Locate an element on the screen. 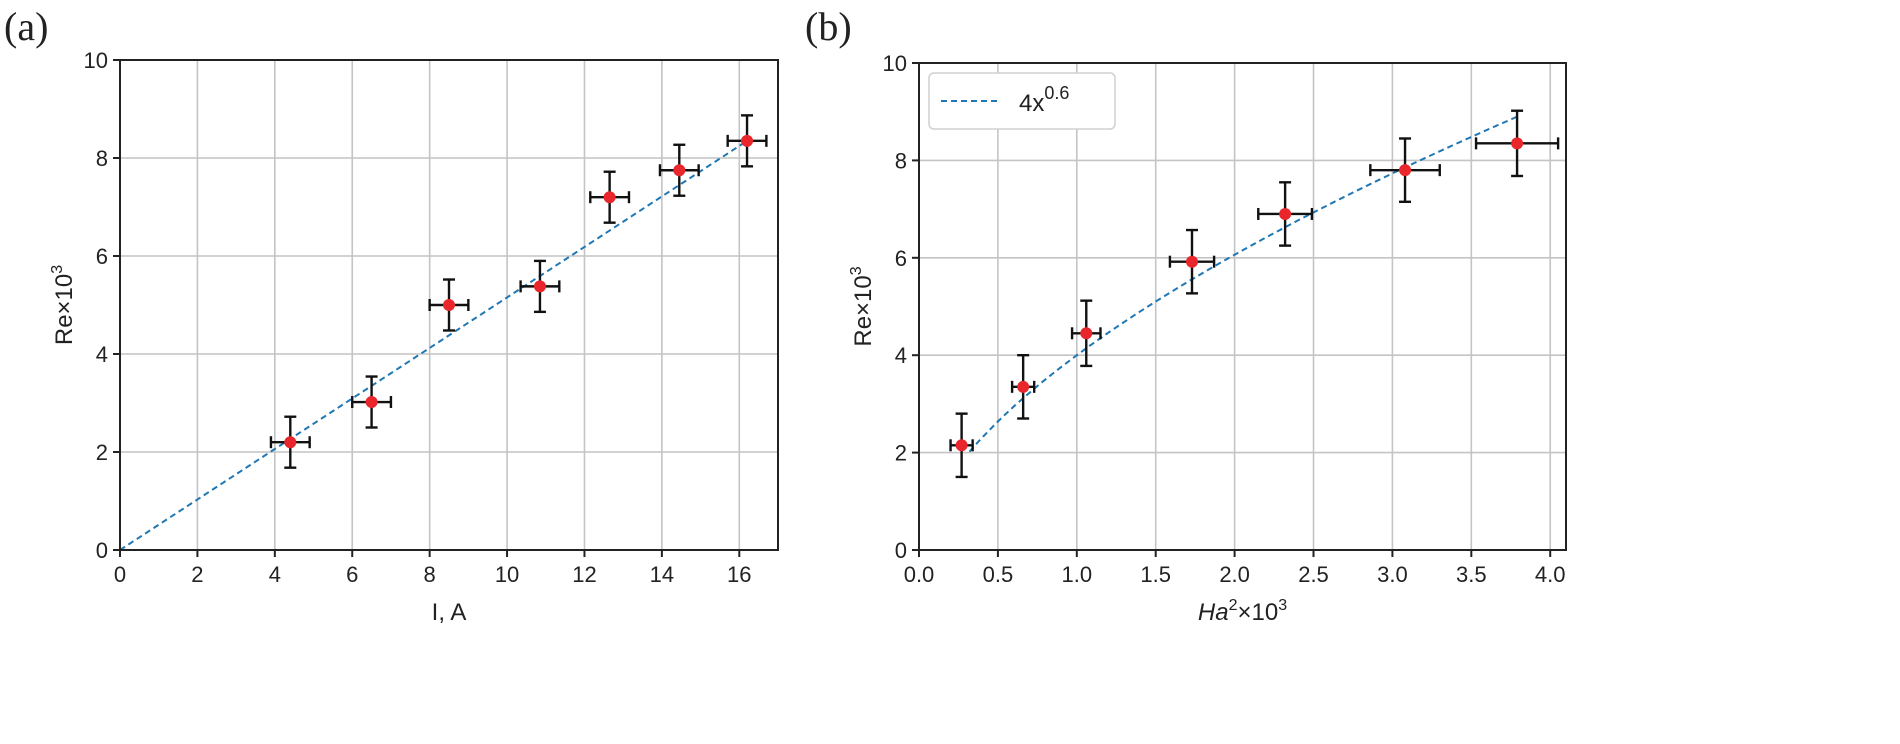  x-tick-label: 10 is located at coordinates (507, 574).